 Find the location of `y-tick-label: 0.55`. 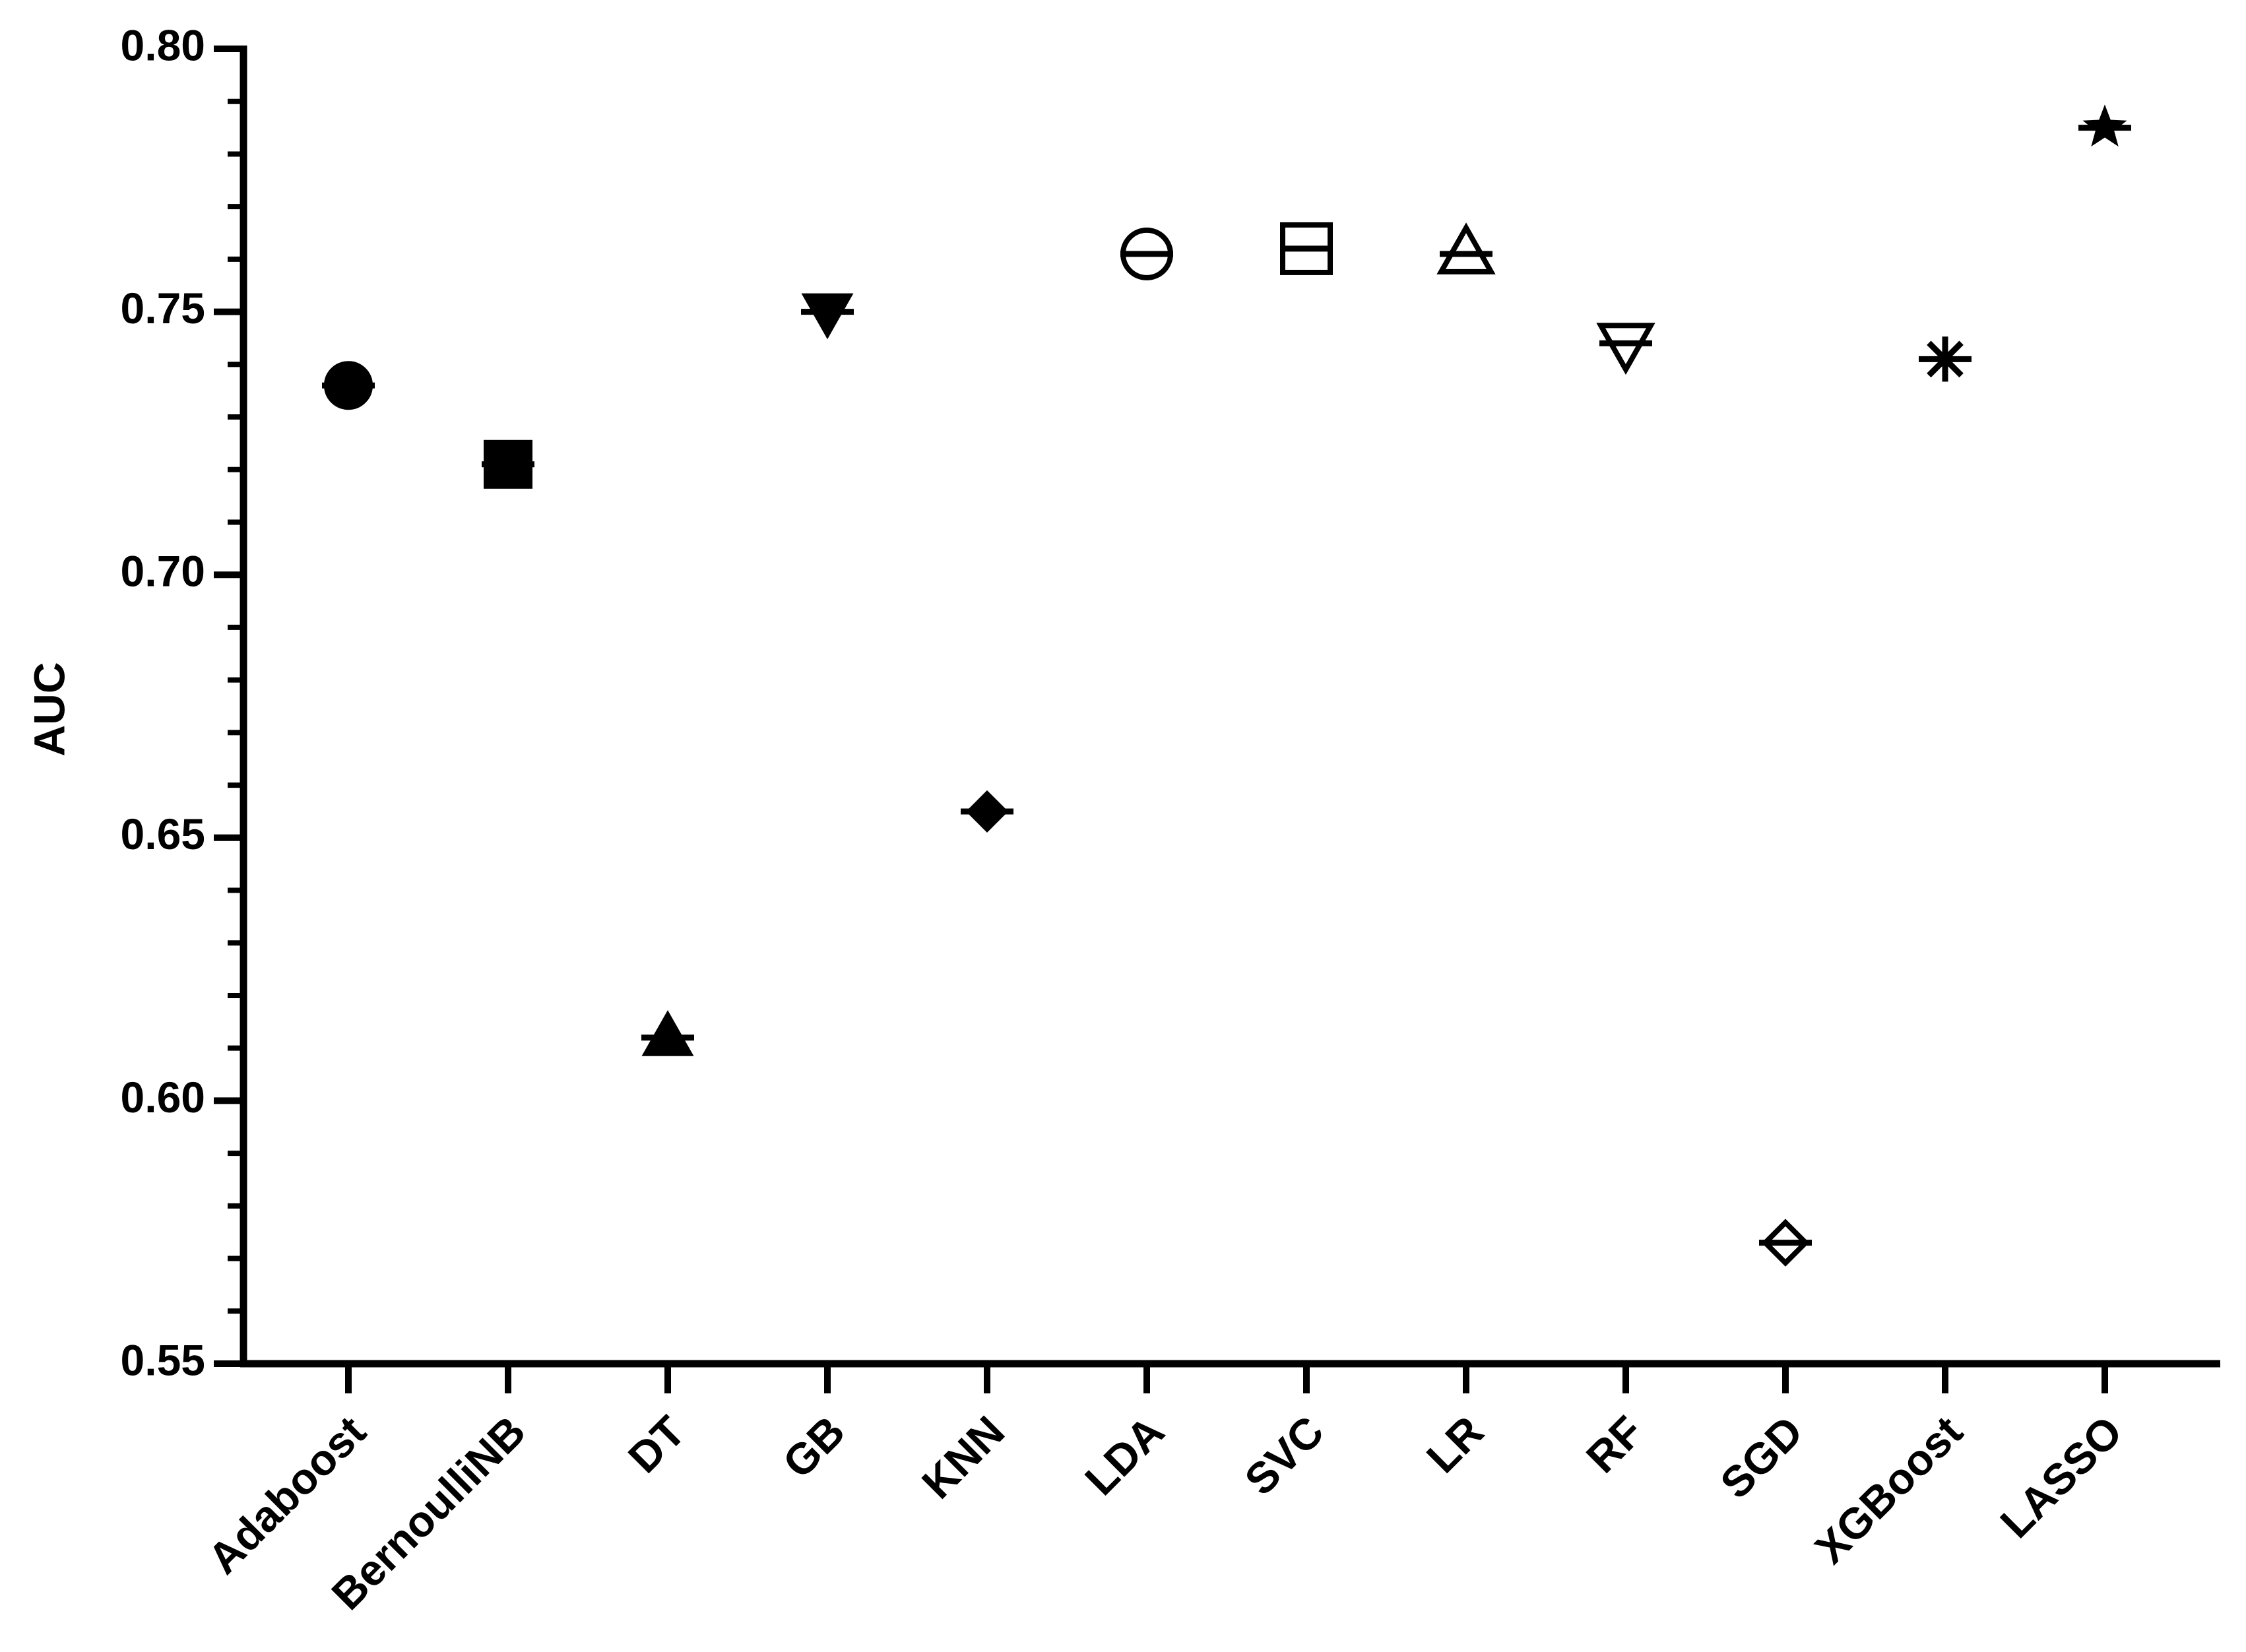

y-tick-label: 0.55 is located at coordinates (163, 1359).